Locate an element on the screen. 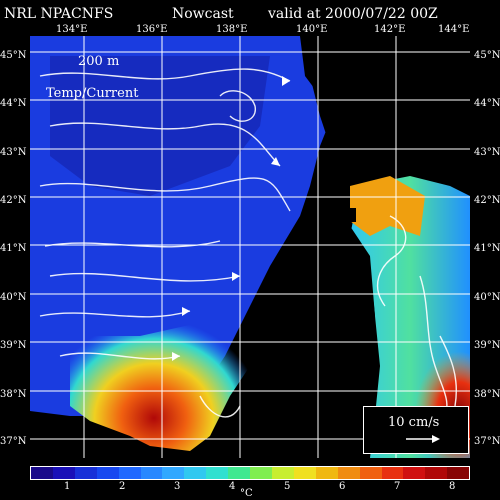  lon-label: 134°E is located at coordinates (72, 29).